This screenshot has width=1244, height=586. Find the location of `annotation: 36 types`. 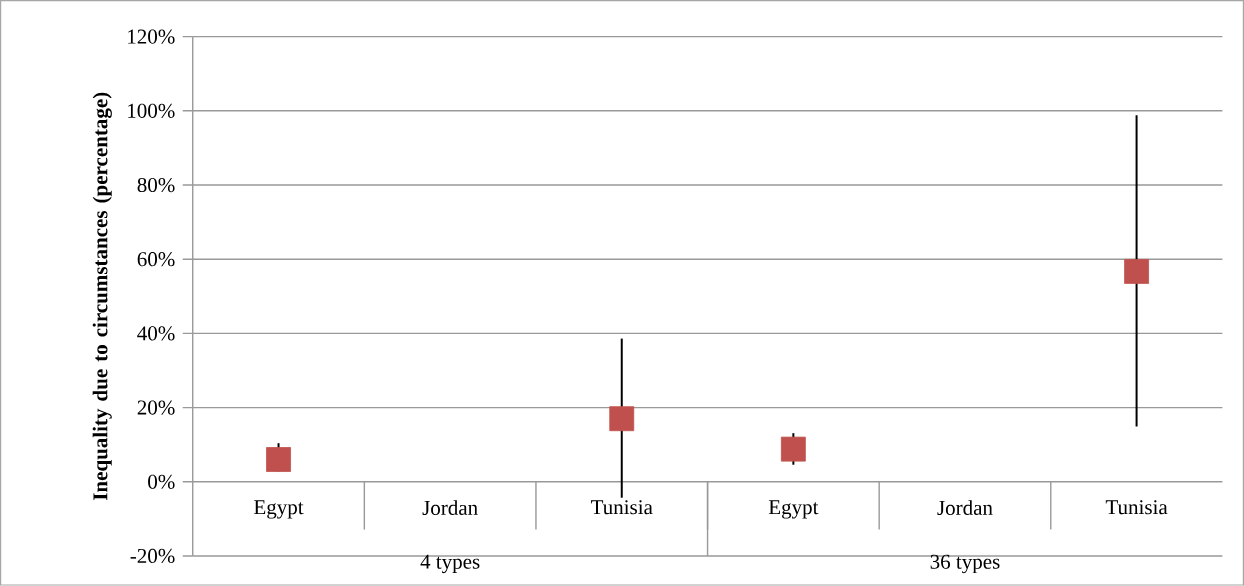

annotation: 36 types is located at coordinates (965, 564).